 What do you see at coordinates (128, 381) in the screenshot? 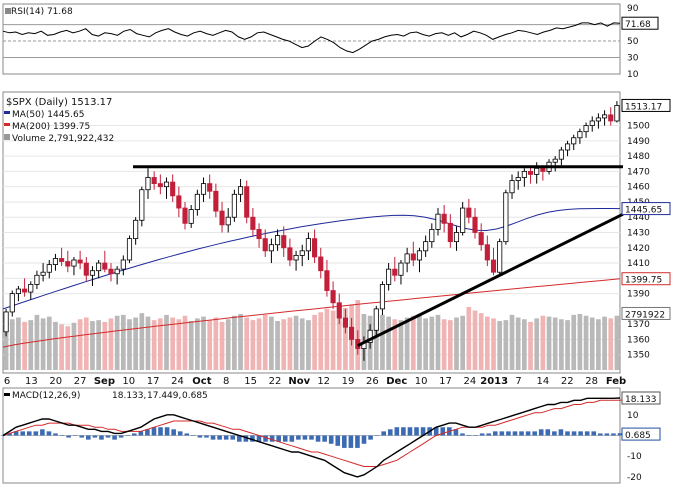
I see `x-tick-5: 10` at bounding box center [128, 381].